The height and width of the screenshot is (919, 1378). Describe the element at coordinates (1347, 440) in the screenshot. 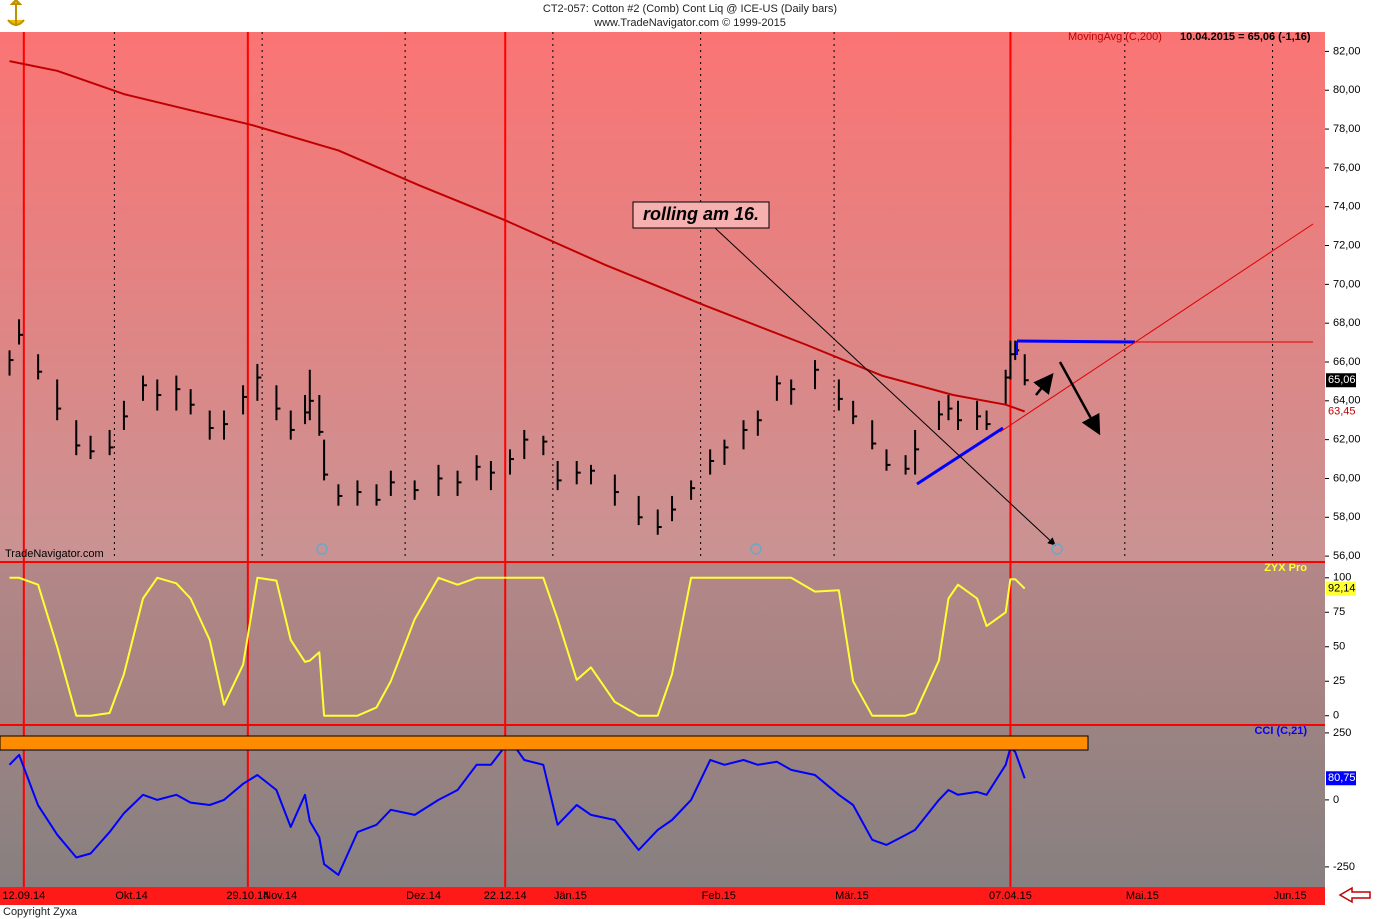

I see `y-tick-label: 62,00` at that location.